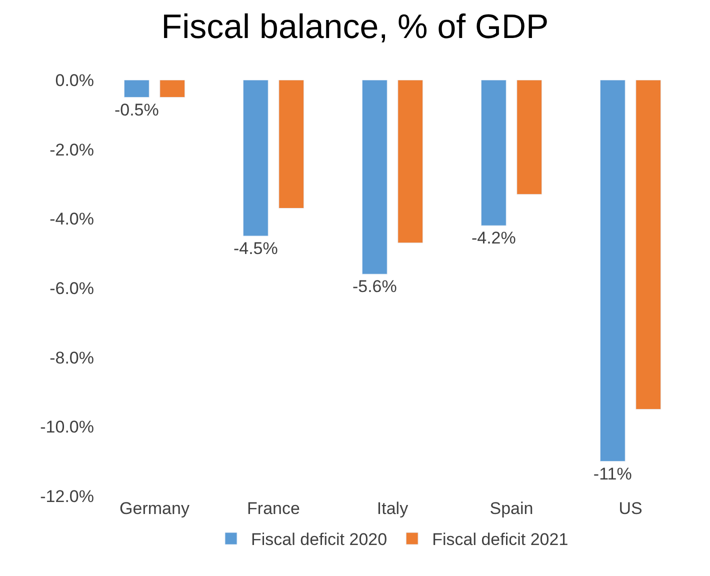  I want to click on x-tick-label: US, so click(630, 508).